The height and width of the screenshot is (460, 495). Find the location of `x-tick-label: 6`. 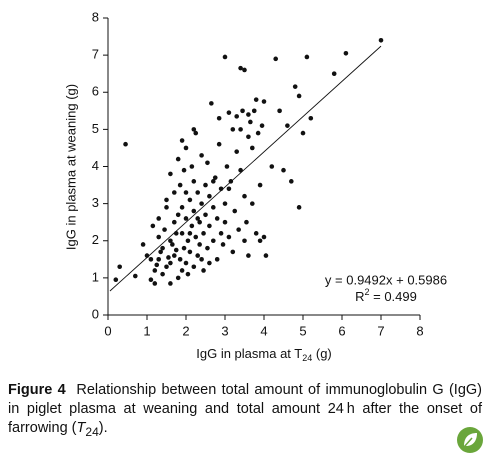

x-tick-label: 6 is located at coordinates (341, 330).